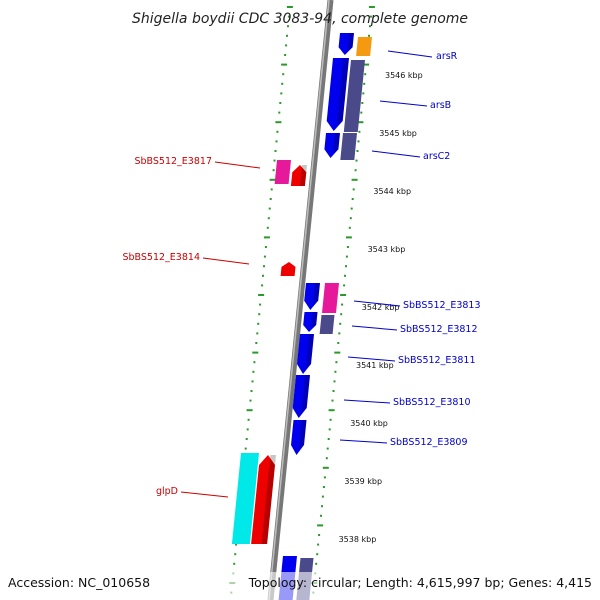  Describe the element at coordinates (403, 103) in the screenshot. I see `label-leader-arsB` at that location.